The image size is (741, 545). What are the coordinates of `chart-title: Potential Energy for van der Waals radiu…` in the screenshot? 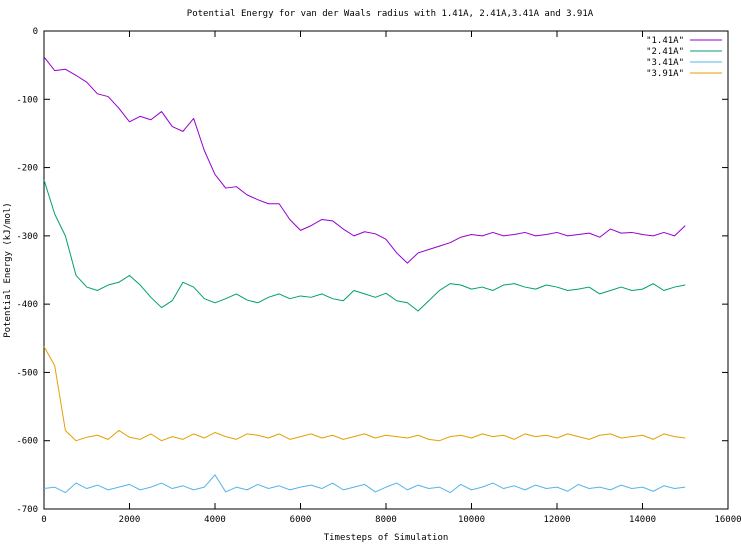 It's located at (390, 14).